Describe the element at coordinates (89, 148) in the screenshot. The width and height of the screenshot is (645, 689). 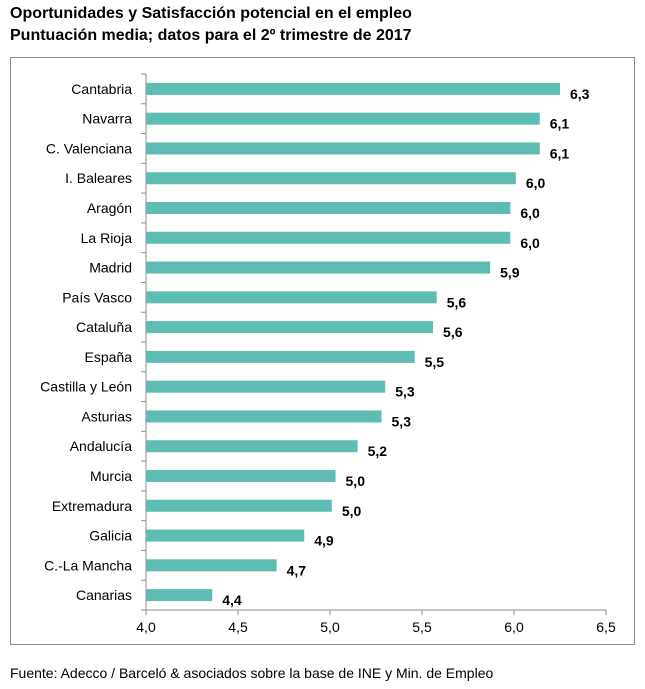
I see `category-label: C. Valenciana` at that location.